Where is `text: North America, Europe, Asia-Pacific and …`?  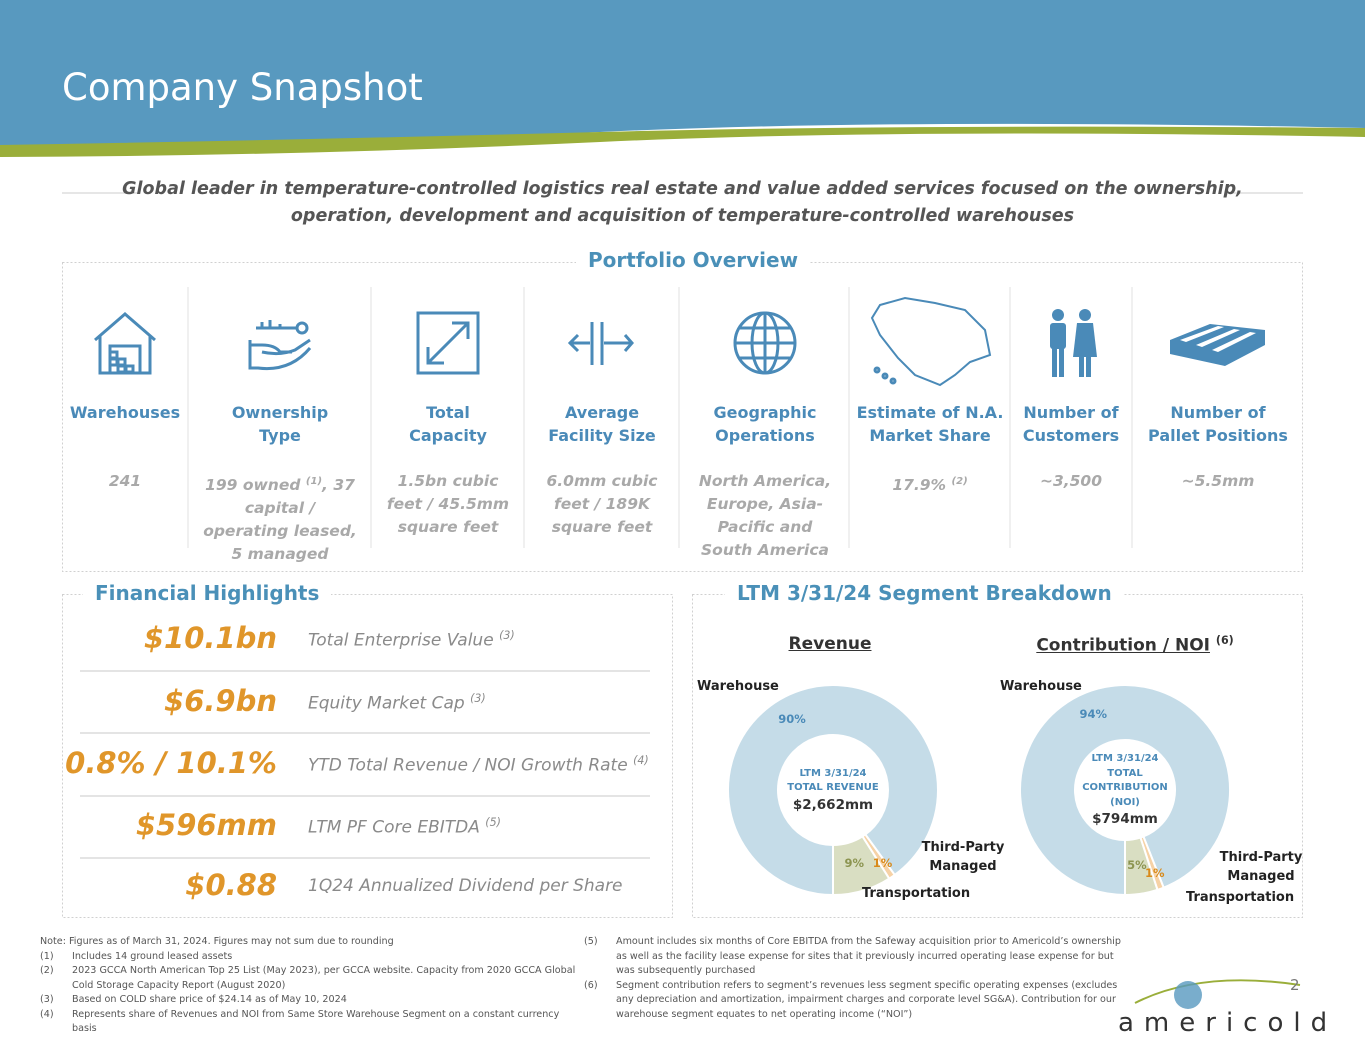
text: North America, Europe, Asia-Pacific and … is located at coordinates (765, 515).